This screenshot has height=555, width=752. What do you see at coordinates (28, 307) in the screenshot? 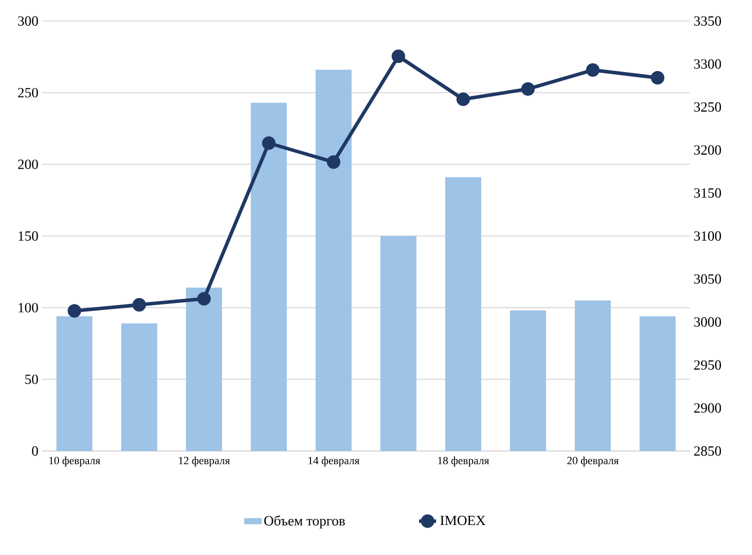
I see `y-tick-label: 100` at bounding box center [28, 307].